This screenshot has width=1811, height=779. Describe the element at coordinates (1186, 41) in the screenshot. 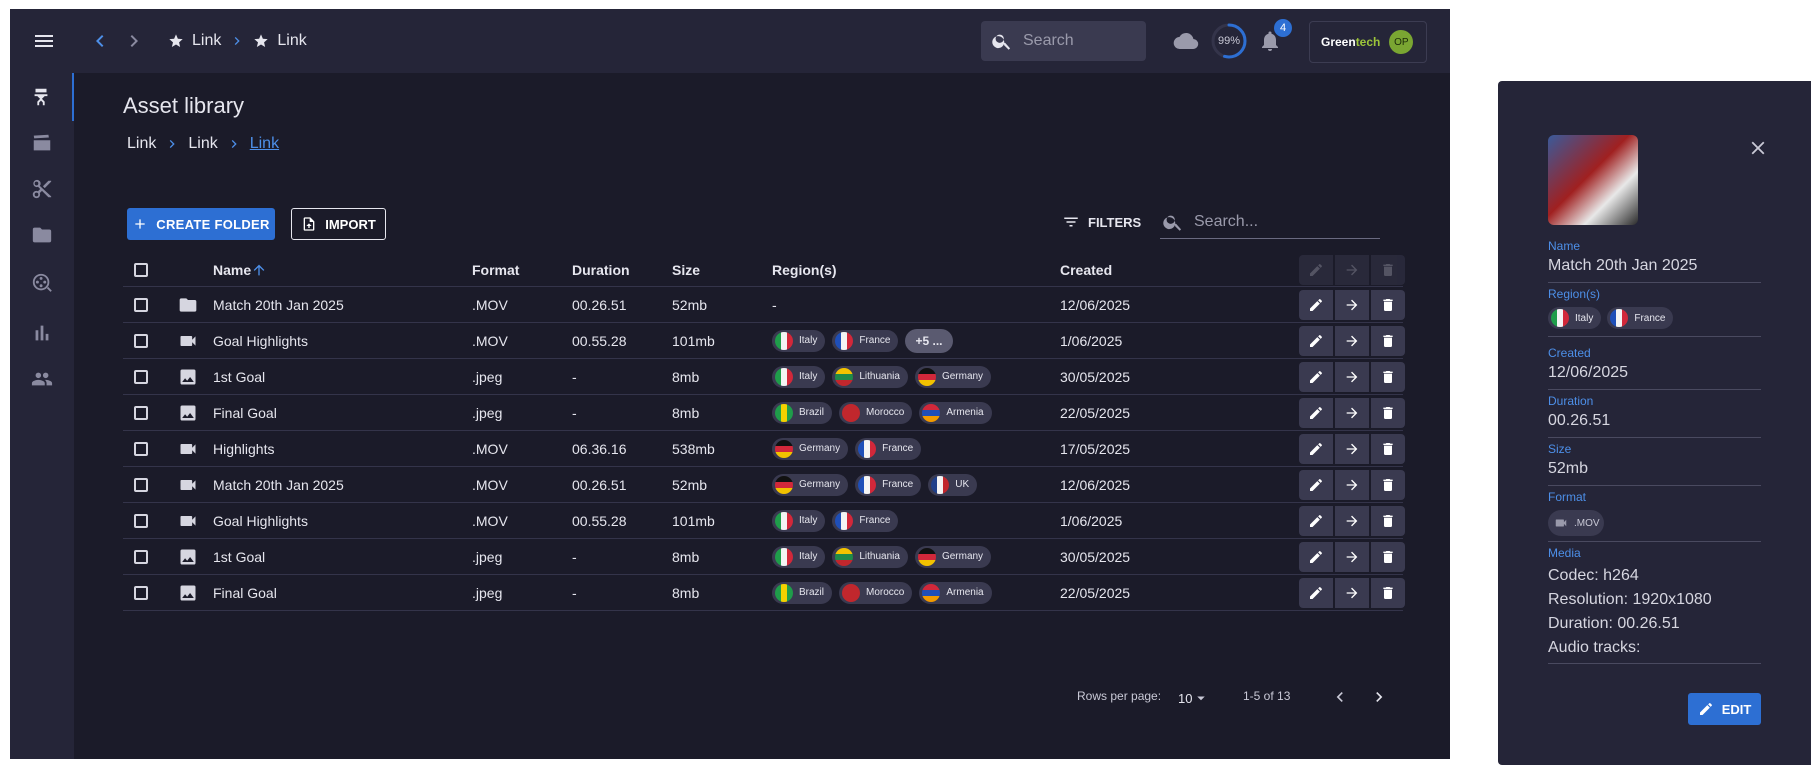

I see `cloud-icon` at that location.